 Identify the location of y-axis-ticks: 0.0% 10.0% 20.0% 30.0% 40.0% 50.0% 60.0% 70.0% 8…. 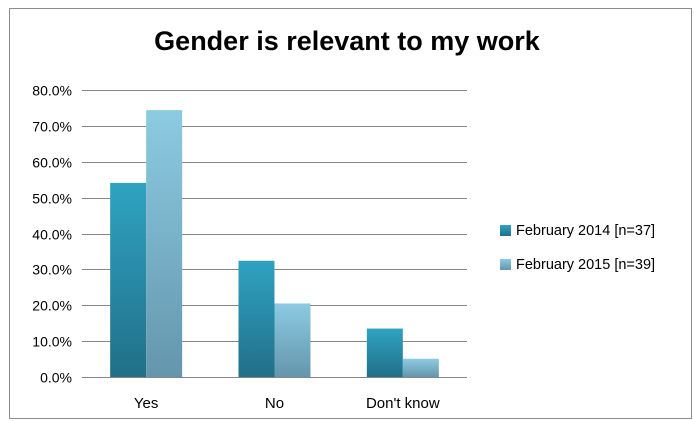
(52, 234).